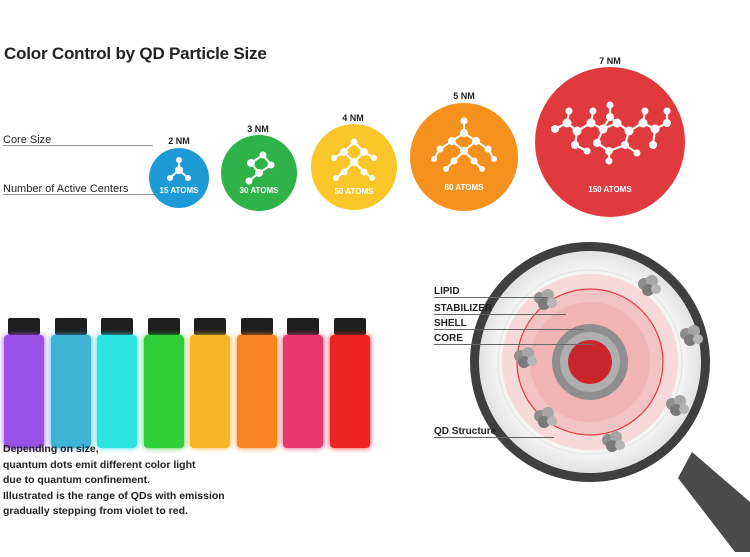 This screenshot has height=557, width=750. Describe the element at coordinates (179, 141) in the screenshot. I see `particle-size-label: 2 NM` at that location.